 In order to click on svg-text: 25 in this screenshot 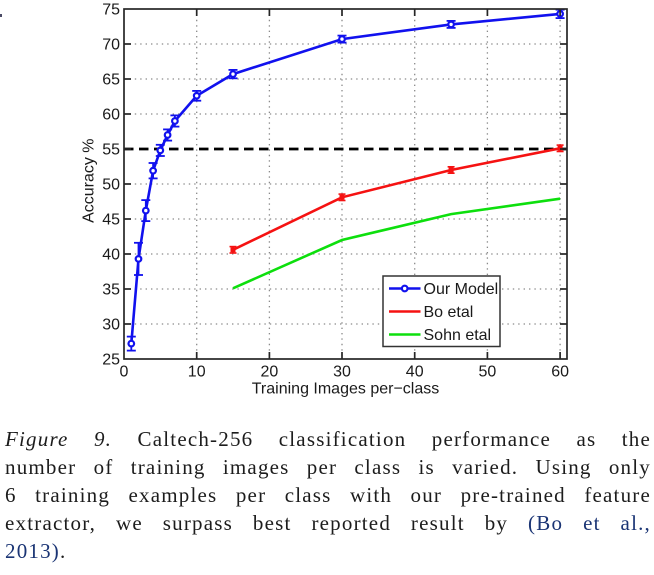, I will do `click(111, 360)`.